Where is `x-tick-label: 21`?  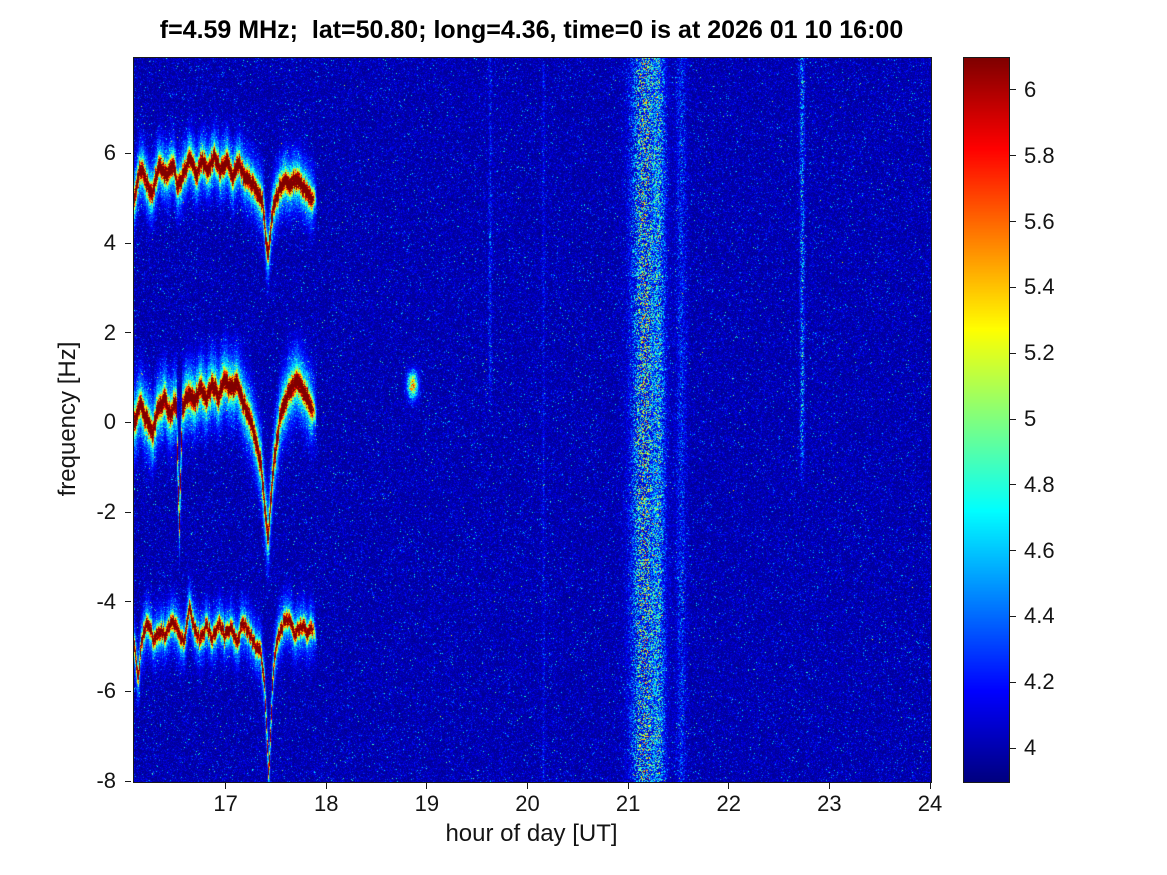 x-tick-label: 21 is located at coordinates (628, 803).